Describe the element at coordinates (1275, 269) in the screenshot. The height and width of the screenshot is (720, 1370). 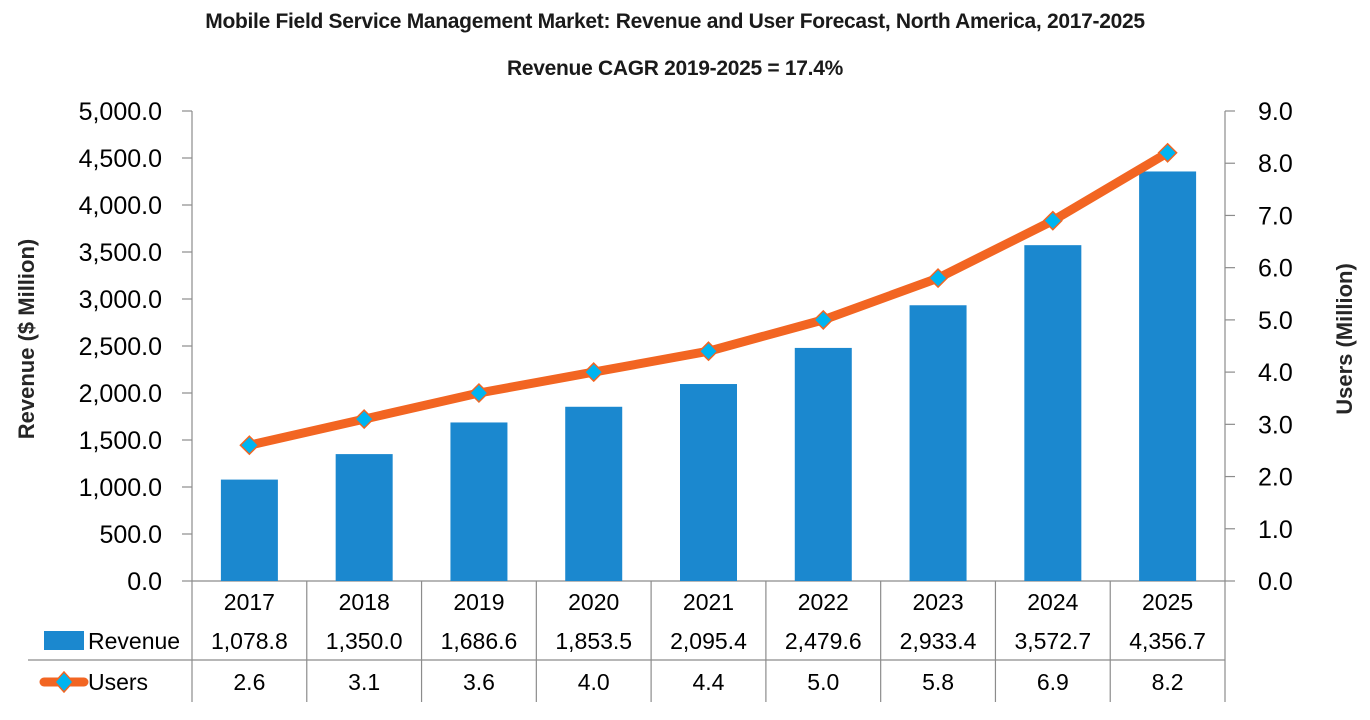
I see `y-right-tick-label: 6.0` at that location.